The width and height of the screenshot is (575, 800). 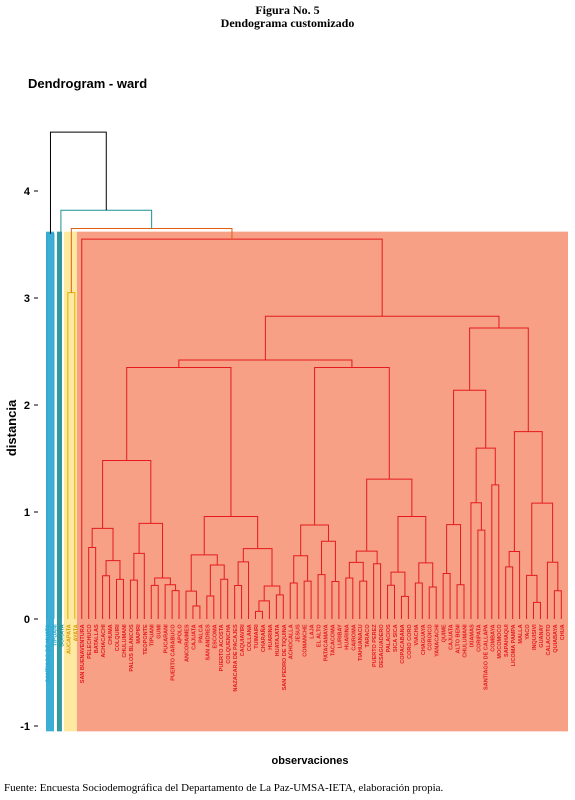 I want to click on y-axis-label: distancia, so click(x=11, y=427).